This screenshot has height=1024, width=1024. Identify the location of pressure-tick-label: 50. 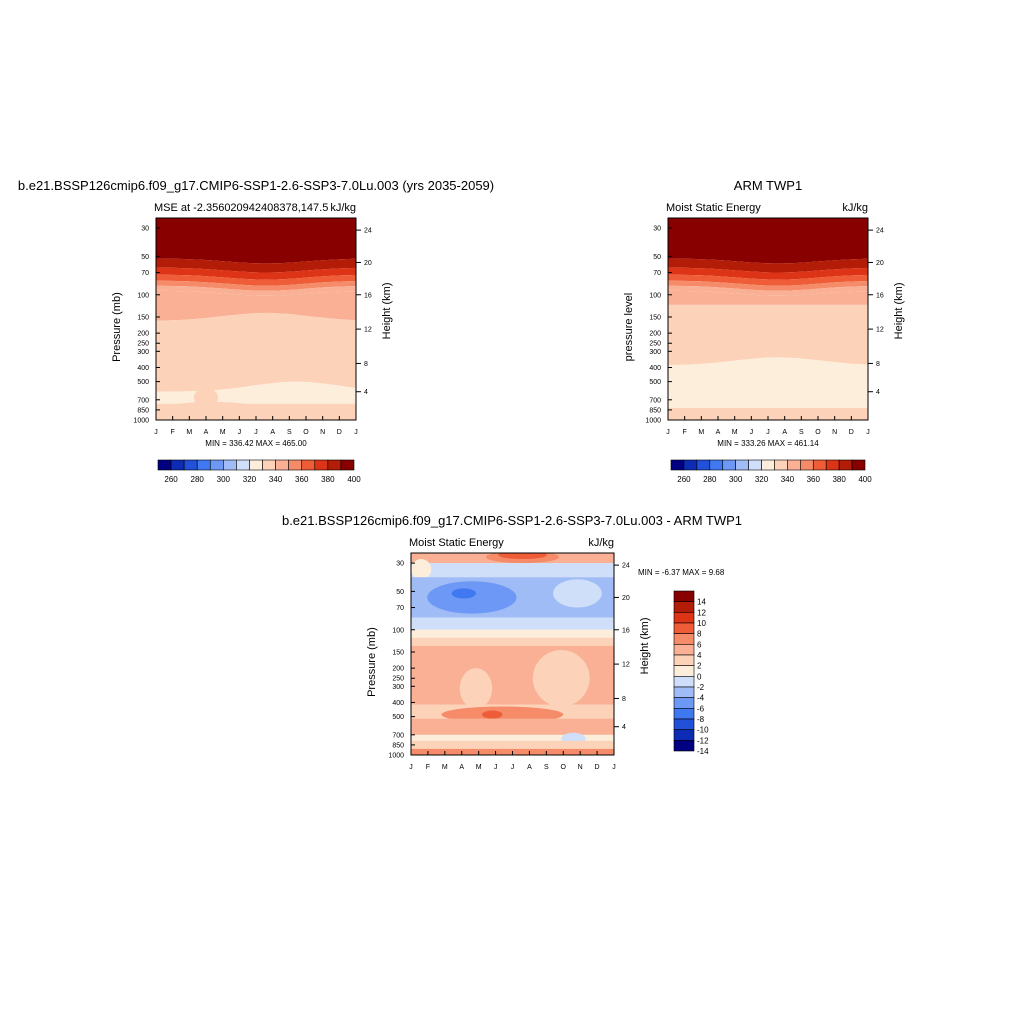
(400, 592).